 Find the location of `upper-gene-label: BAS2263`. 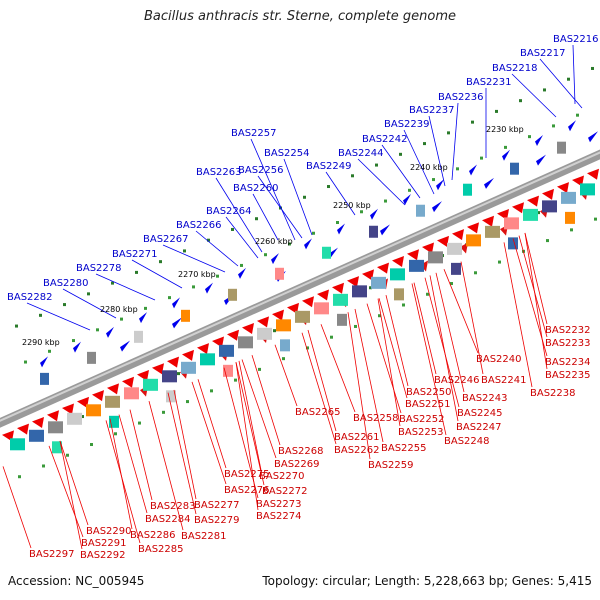

upper-gene-label: BAS2263 is located at coordinates (219, 172).